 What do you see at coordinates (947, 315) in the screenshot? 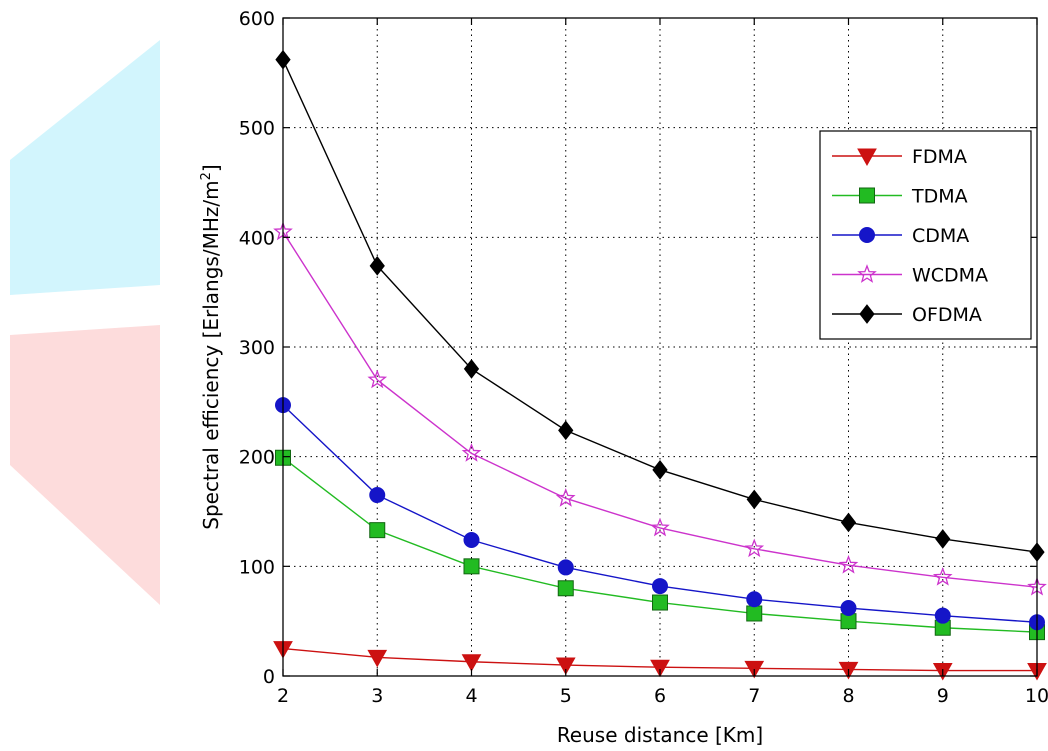
I see `legend-label-ofdma: OFDMA` at bounding box center [947, 315].